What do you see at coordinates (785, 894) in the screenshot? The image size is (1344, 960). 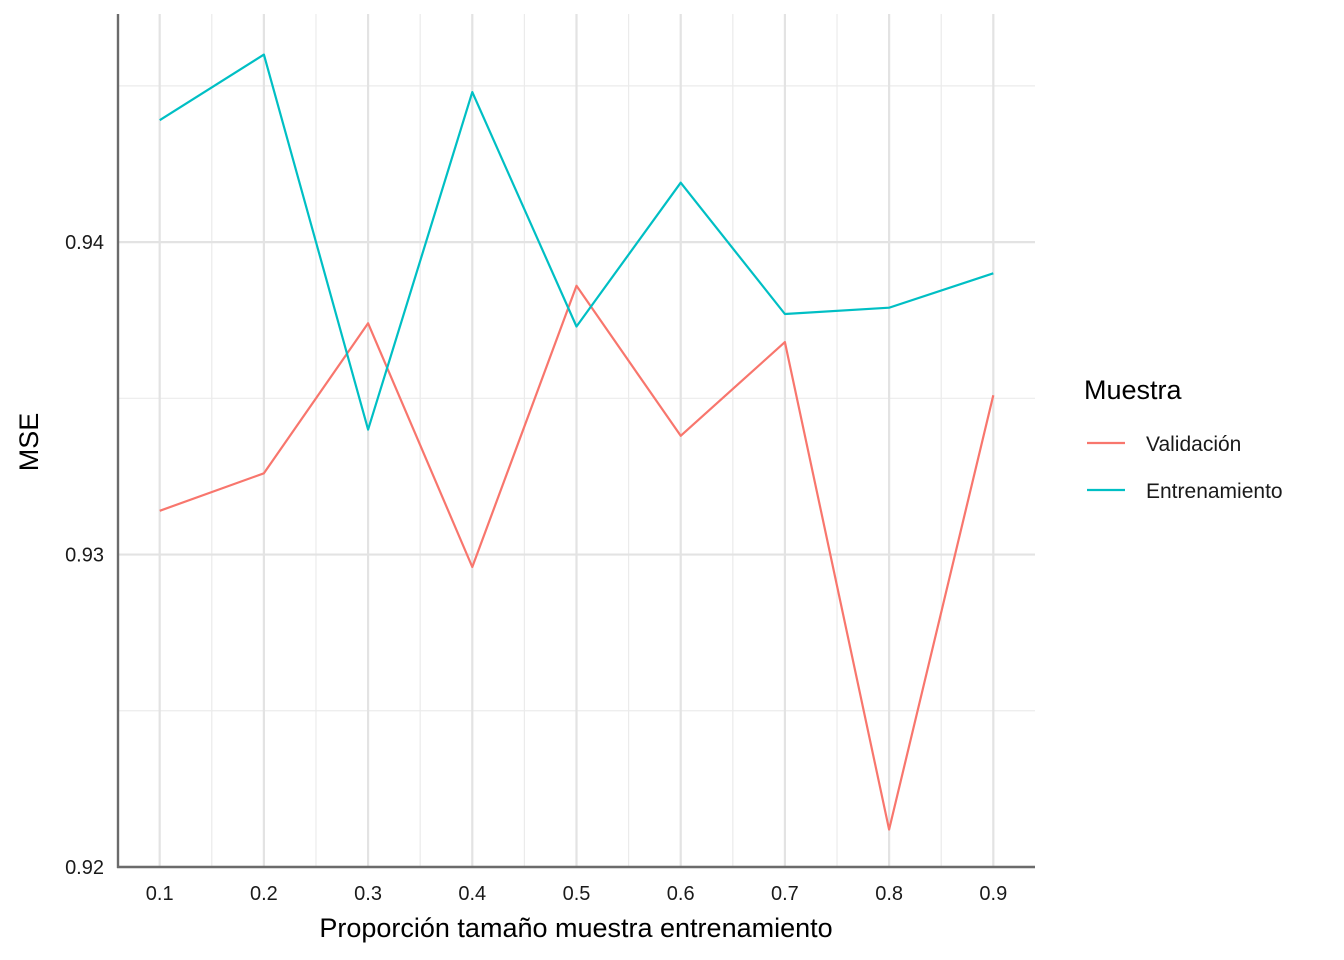 I see `x-tick-label: 0.7` at bounding box center [785, 894].